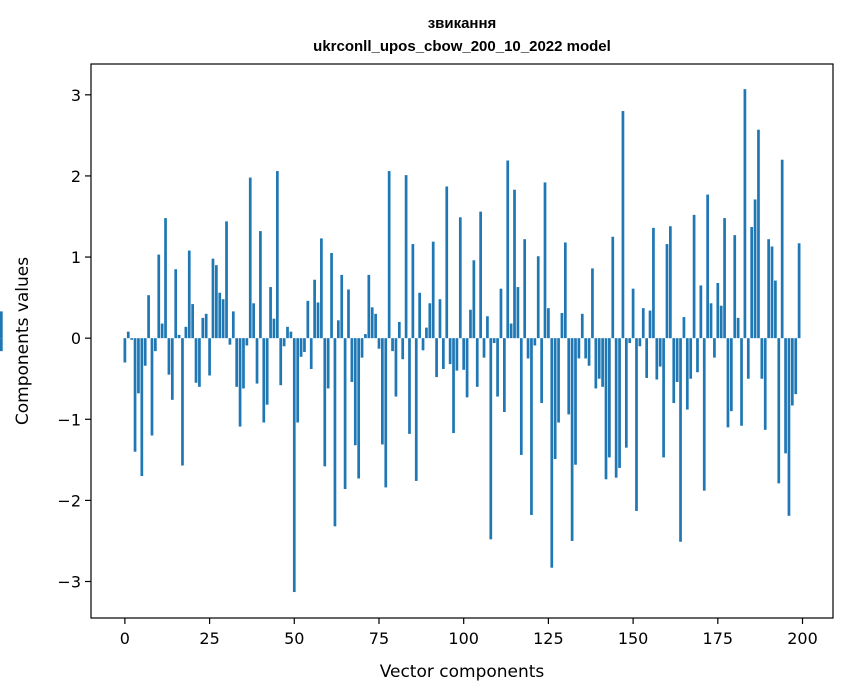 This screenshot has height=696, width=847. I want to click on y-tick-label: −3, so click(69, 581).